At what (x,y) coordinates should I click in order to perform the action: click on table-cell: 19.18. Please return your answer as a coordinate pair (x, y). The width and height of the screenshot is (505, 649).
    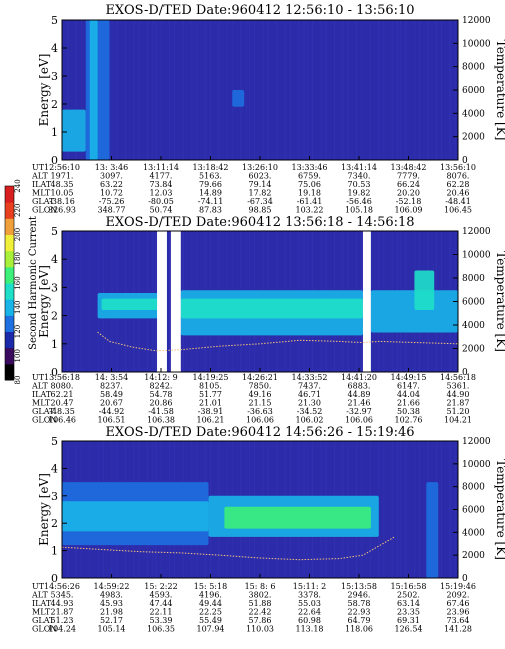
    Looking at the image, I should click on (309, 193).